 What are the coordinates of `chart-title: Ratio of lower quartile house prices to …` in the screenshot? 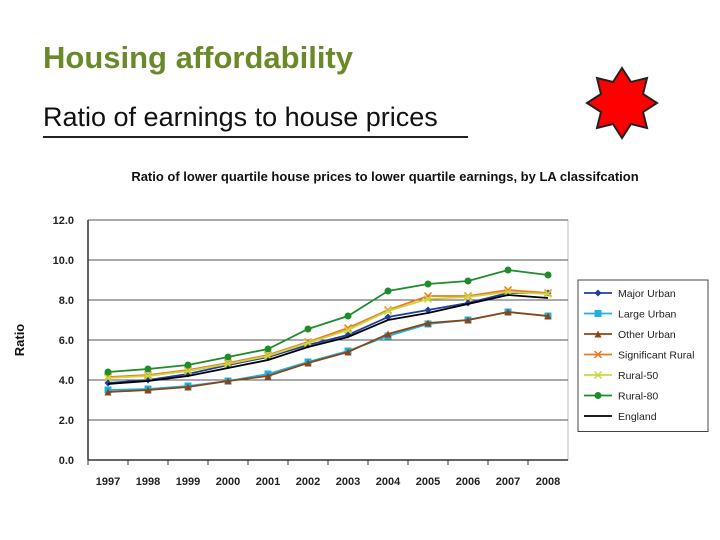 It's located at (384, 176).